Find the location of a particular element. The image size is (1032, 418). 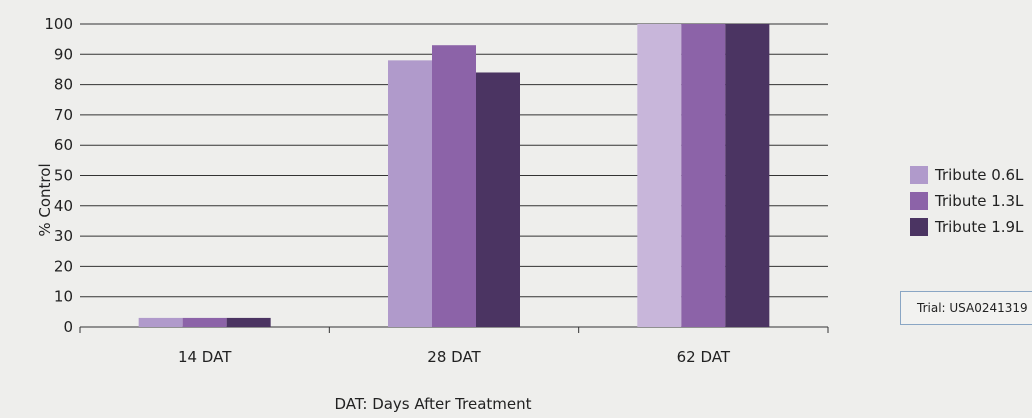

y-tick-label: 30 is located at coordinates (63, 236).